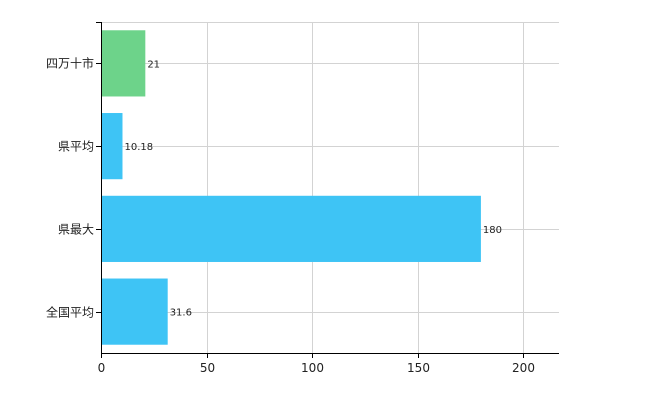 The image size is (650, 400). What do you see at coordinates (102, 368) in the screenshot?
I see `x-tick-label-0: 0` at bounding box center [102, 368].